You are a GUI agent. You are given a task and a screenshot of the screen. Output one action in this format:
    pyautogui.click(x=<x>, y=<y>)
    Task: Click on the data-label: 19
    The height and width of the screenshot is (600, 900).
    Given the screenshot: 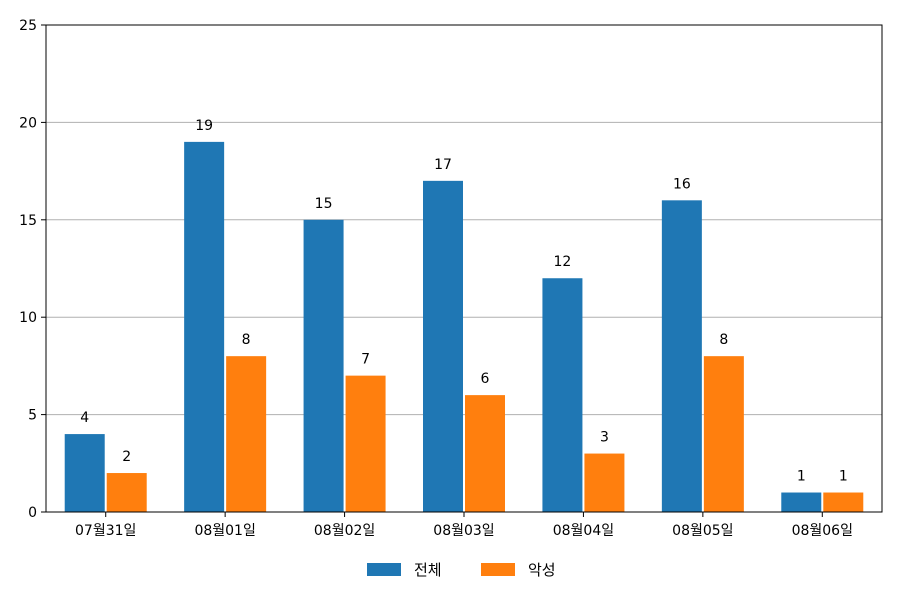 What is the action you would take?
    pyautogui.click(x=204, y=126)
    